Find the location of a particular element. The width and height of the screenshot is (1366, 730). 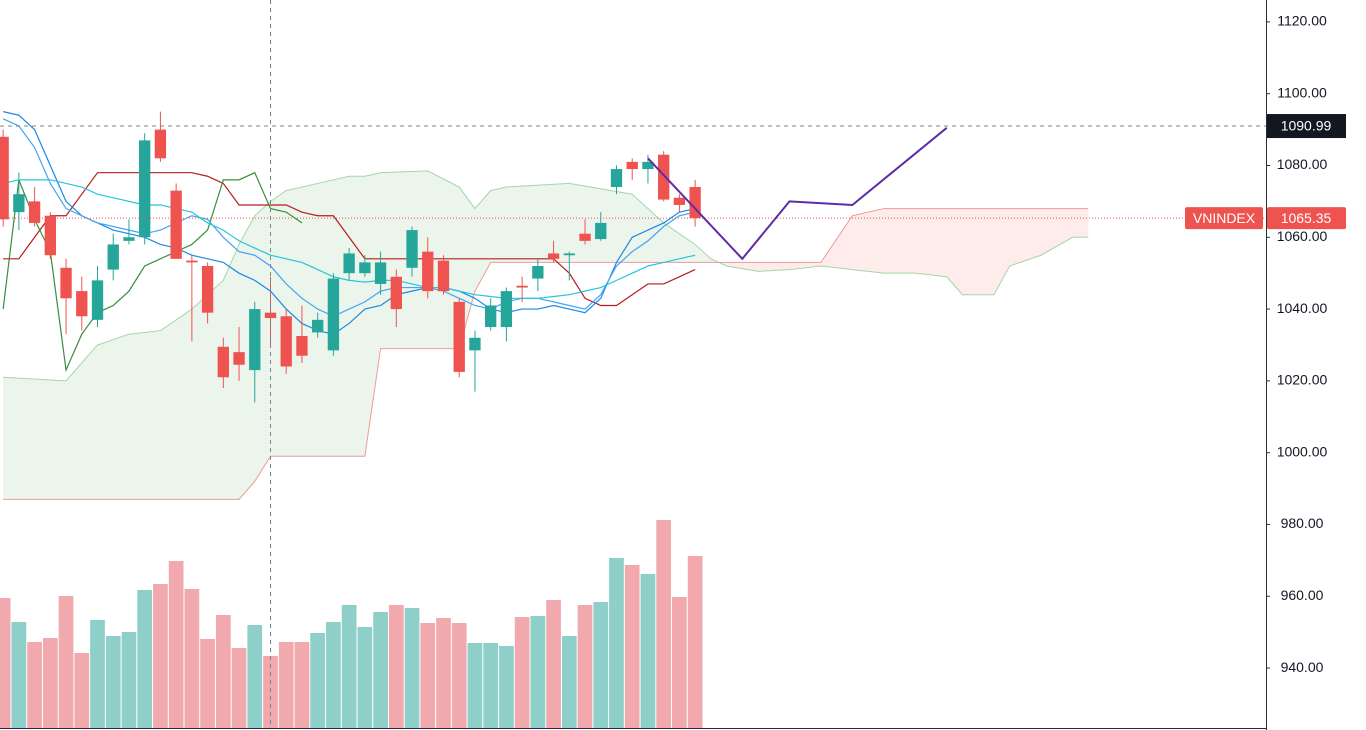

y-tick-label: 960.00 is located at coordinates (1302, 595).